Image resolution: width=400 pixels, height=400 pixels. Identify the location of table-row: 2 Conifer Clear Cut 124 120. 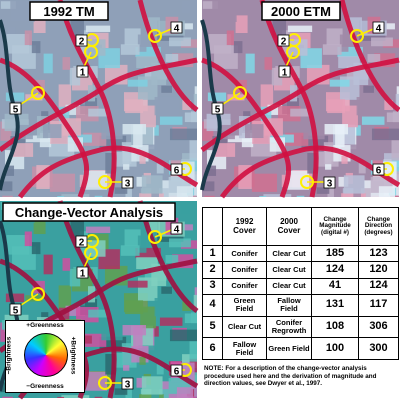
(300, 270).